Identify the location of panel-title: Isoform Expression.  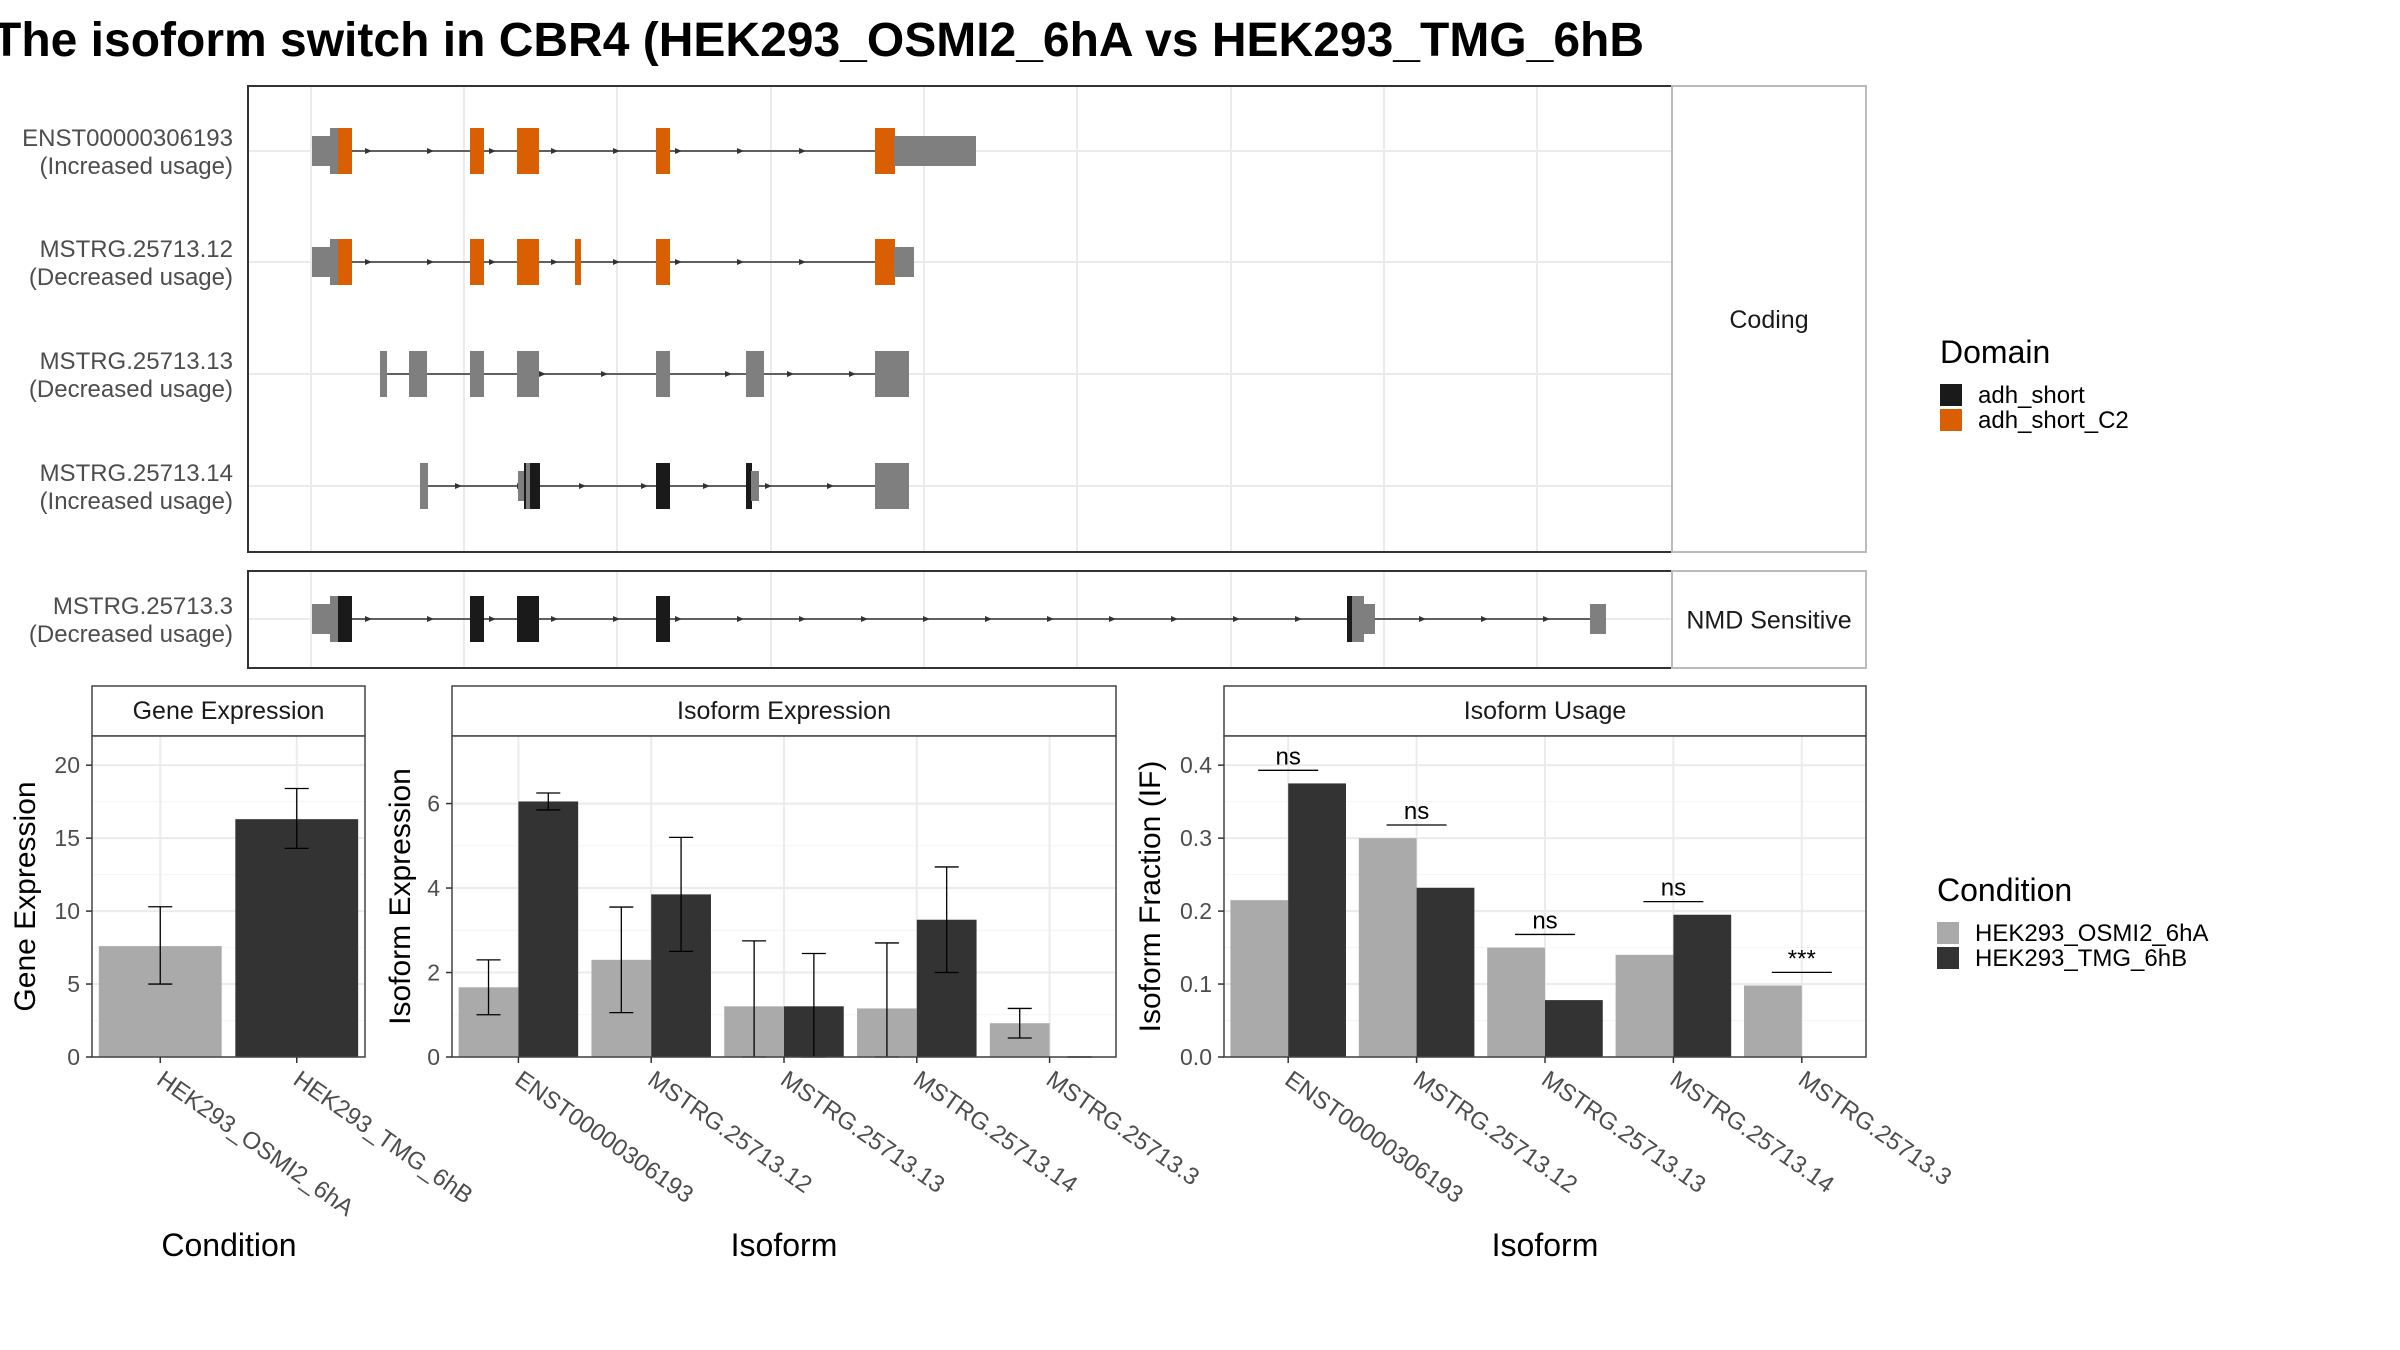
(784, 711).